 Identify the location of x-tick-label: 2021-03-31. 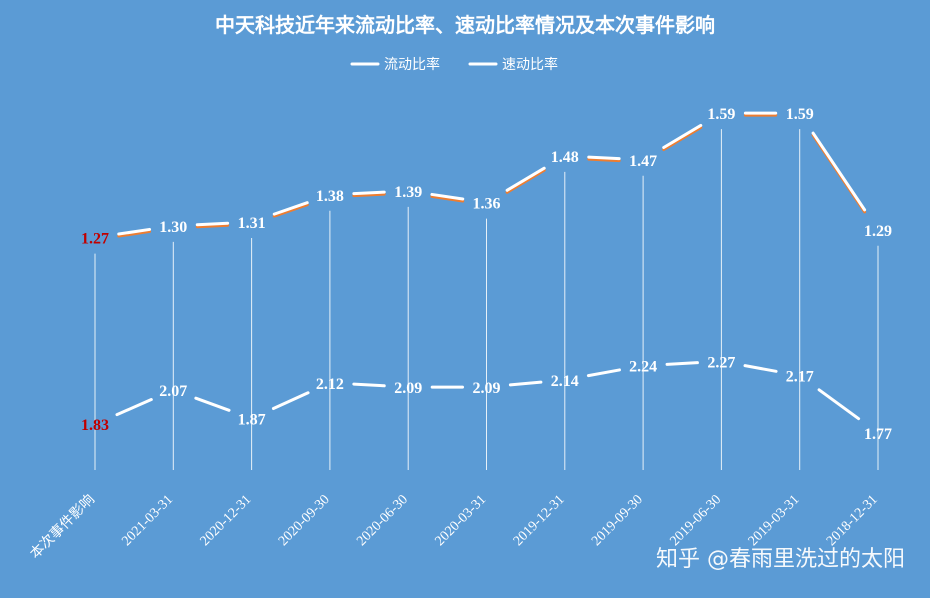
(147, 520).